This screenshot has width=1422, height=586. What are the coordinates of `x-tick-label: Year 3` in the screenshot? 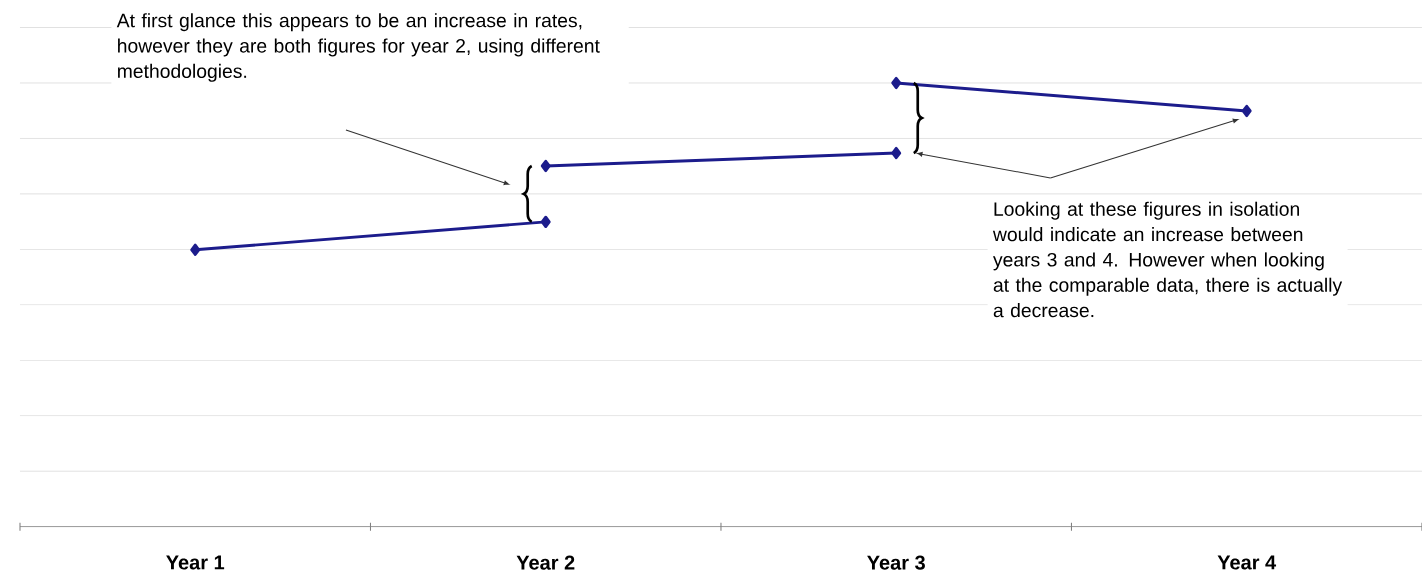 It's located at (896, 562).